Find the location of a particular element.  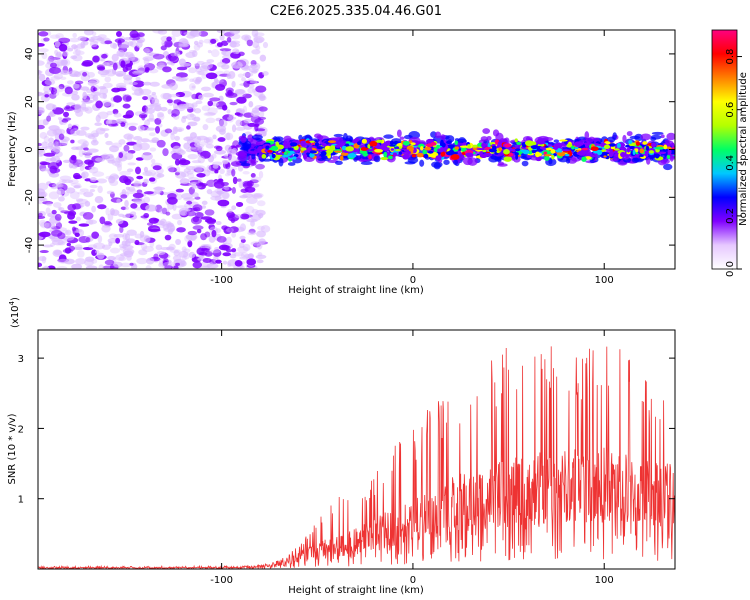

colorbar-tick-label: 0.8 is located at coordinates (730, 57).